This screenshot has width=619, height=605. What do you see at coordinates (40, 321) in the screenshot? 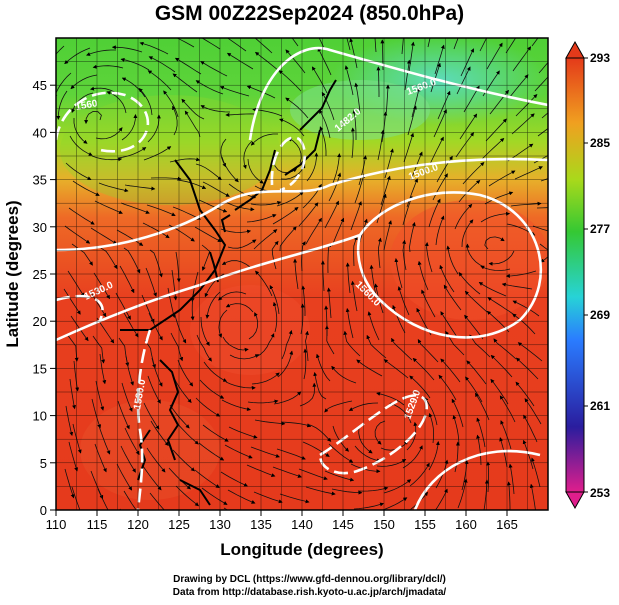
I see `y-tick-label: 20` at bounding box center [40, 321].